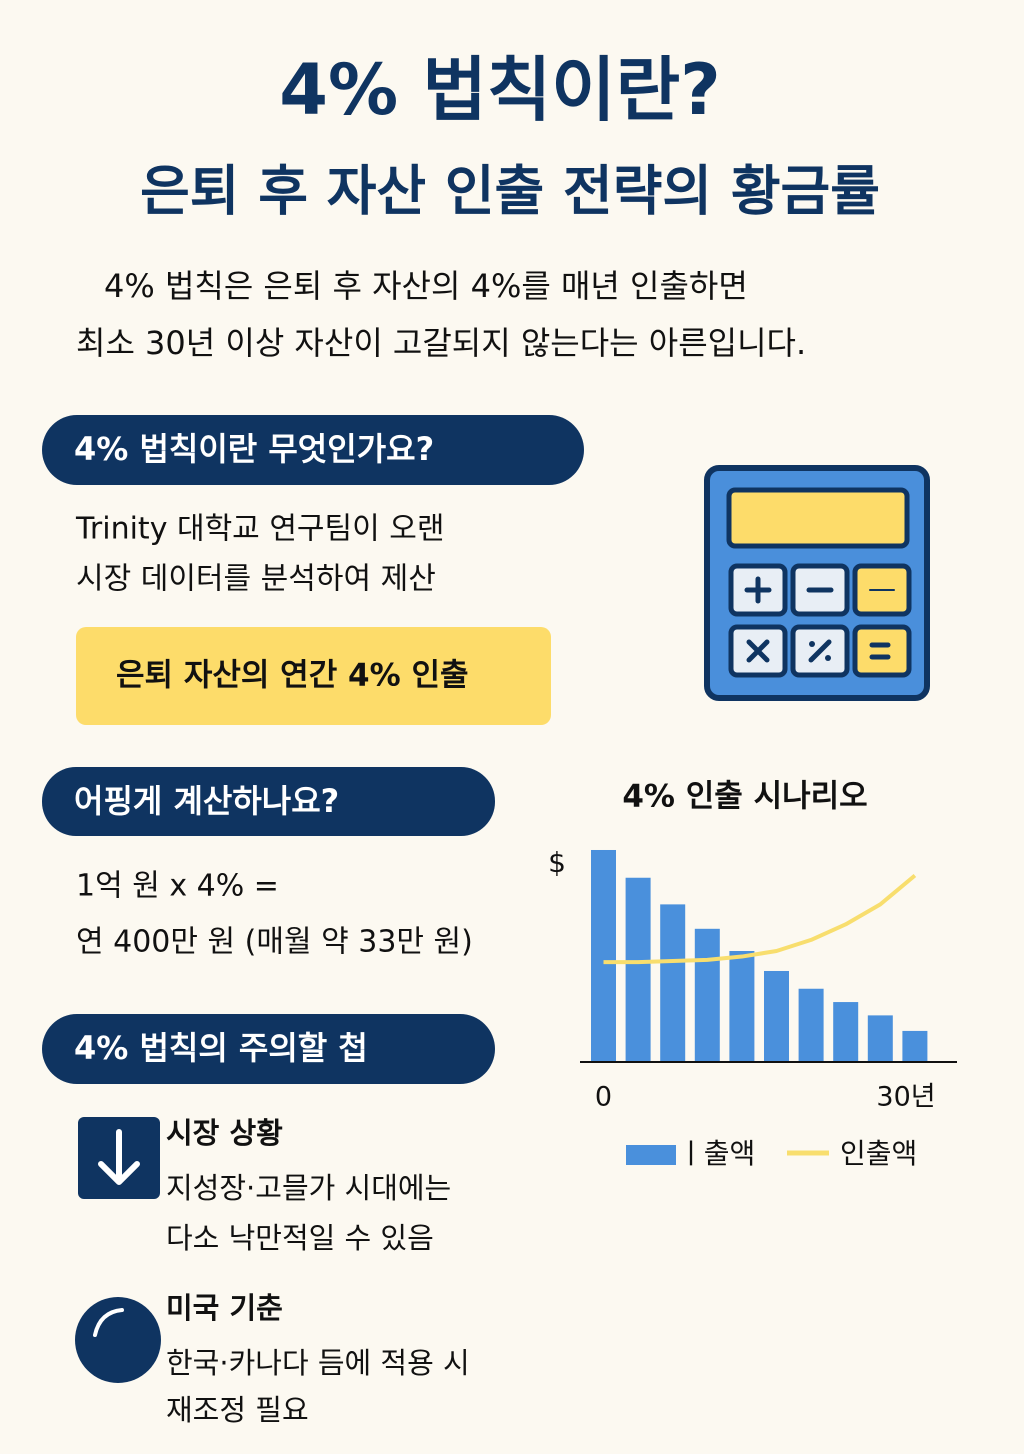 This screenshot has width=1024, height=1454. What do you see at coordinates (224, 1308) in the screenshot?
I see `item-title: 미국 기춘` at bounding box center [224, 1308].